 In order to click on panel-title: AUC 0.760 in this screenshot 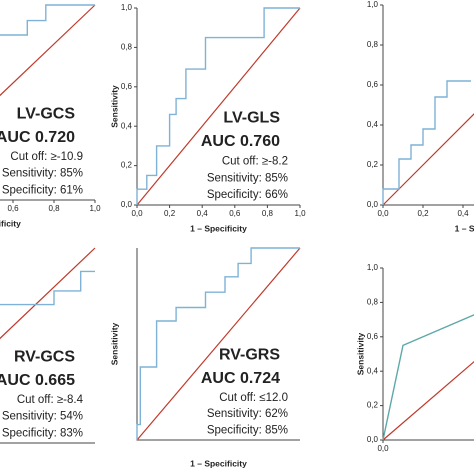, I will do `click(240, 141)`.